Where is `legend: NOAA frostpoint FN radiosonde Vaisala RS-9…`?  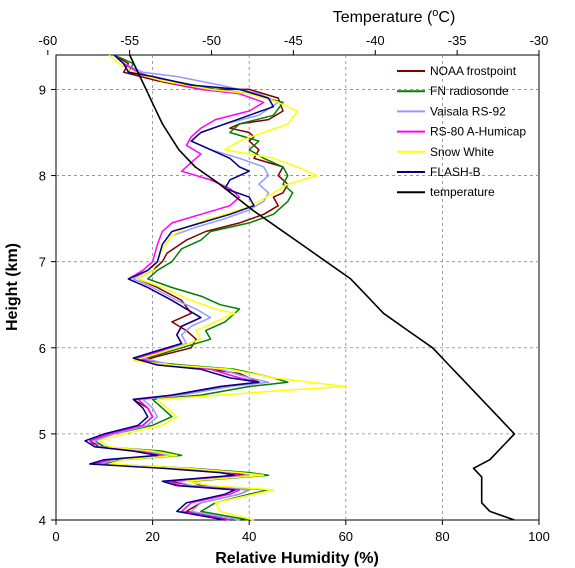 legend: NOAA frostpoint FN radiosonde Vaisala RS-9… is located at coordinates (461, 131).